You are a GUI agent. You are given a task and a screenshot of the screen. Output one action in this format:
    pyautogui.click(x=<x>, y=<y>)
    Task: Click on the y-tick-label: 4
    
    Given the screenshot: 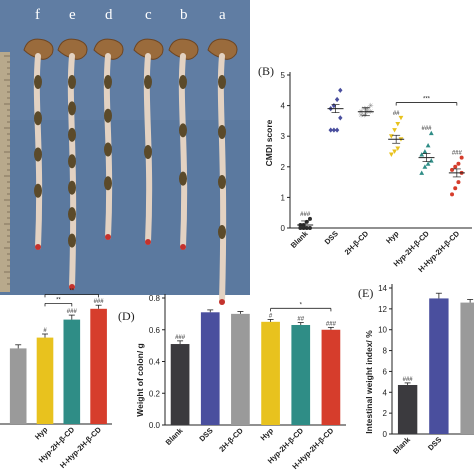 What is the action you would take?
    pyautogui.click(x=283, y=106)
    